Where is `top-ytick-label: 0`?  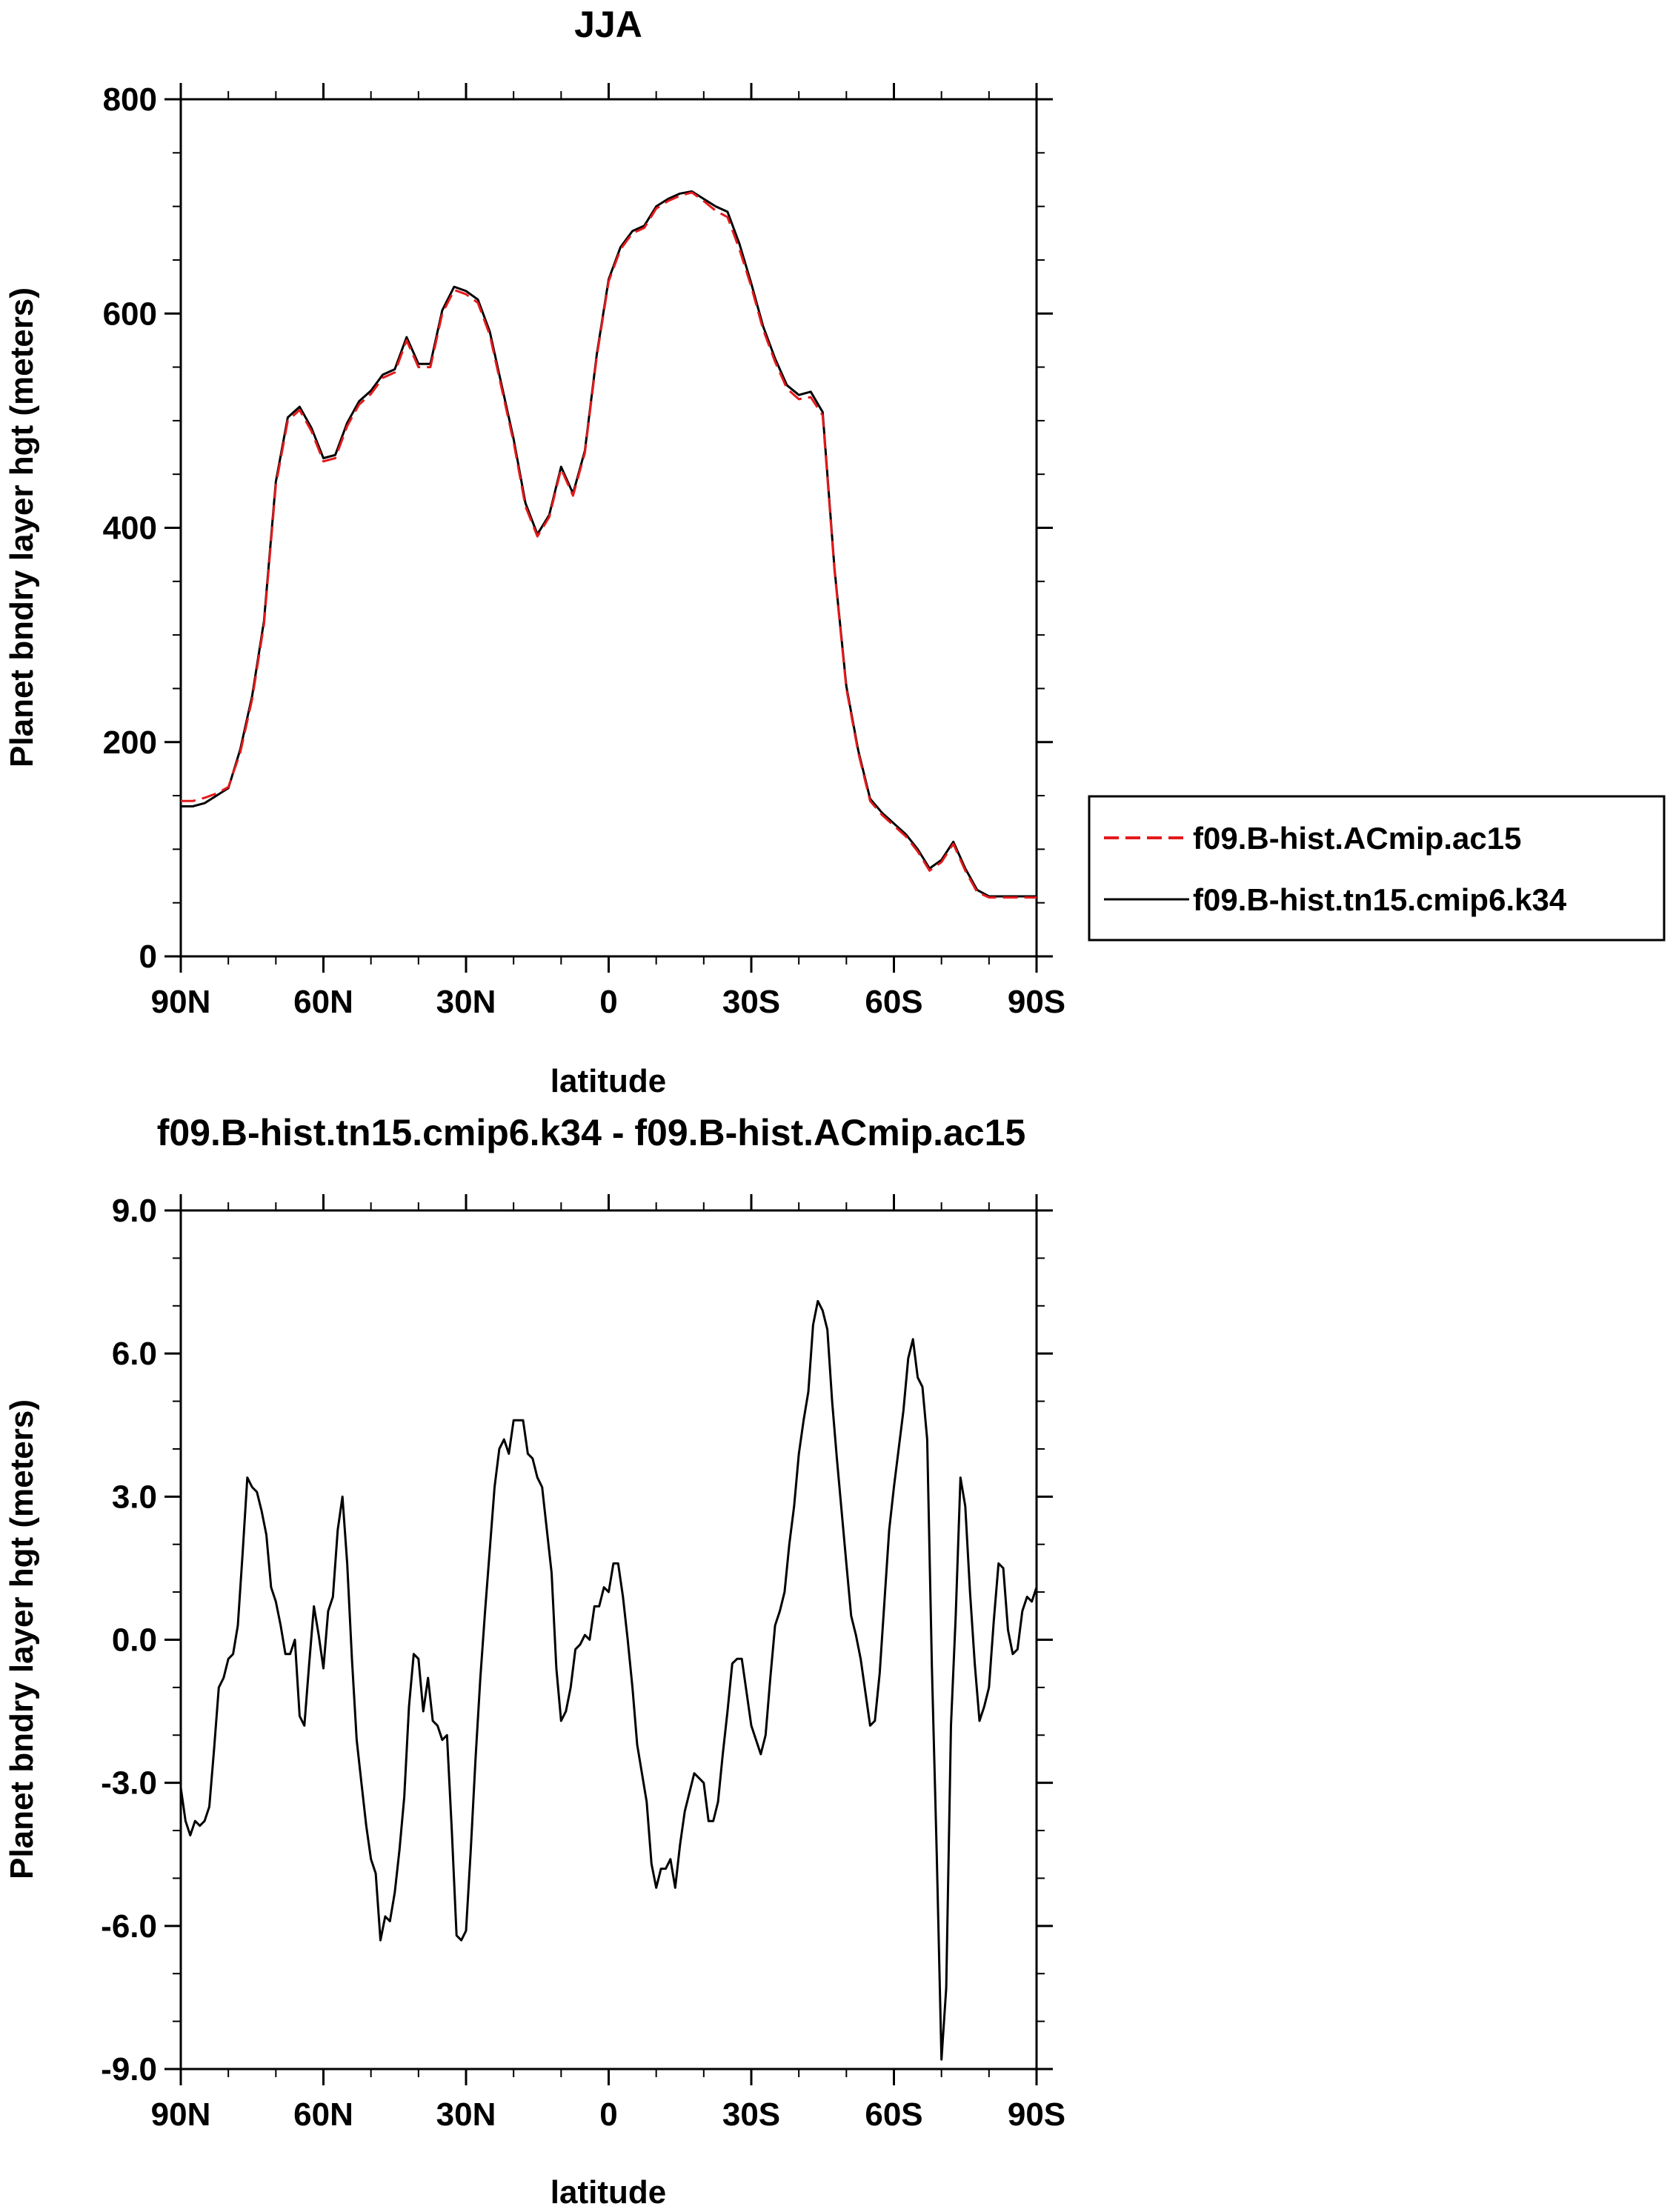 top-ytick-label: 0 is located at coordinates (148, 957).